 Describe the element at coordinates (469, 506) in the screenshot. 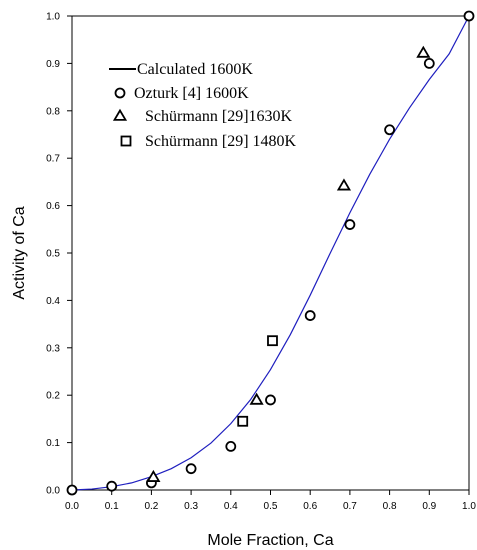

I see `x-tick-label: 1.0` at that location.